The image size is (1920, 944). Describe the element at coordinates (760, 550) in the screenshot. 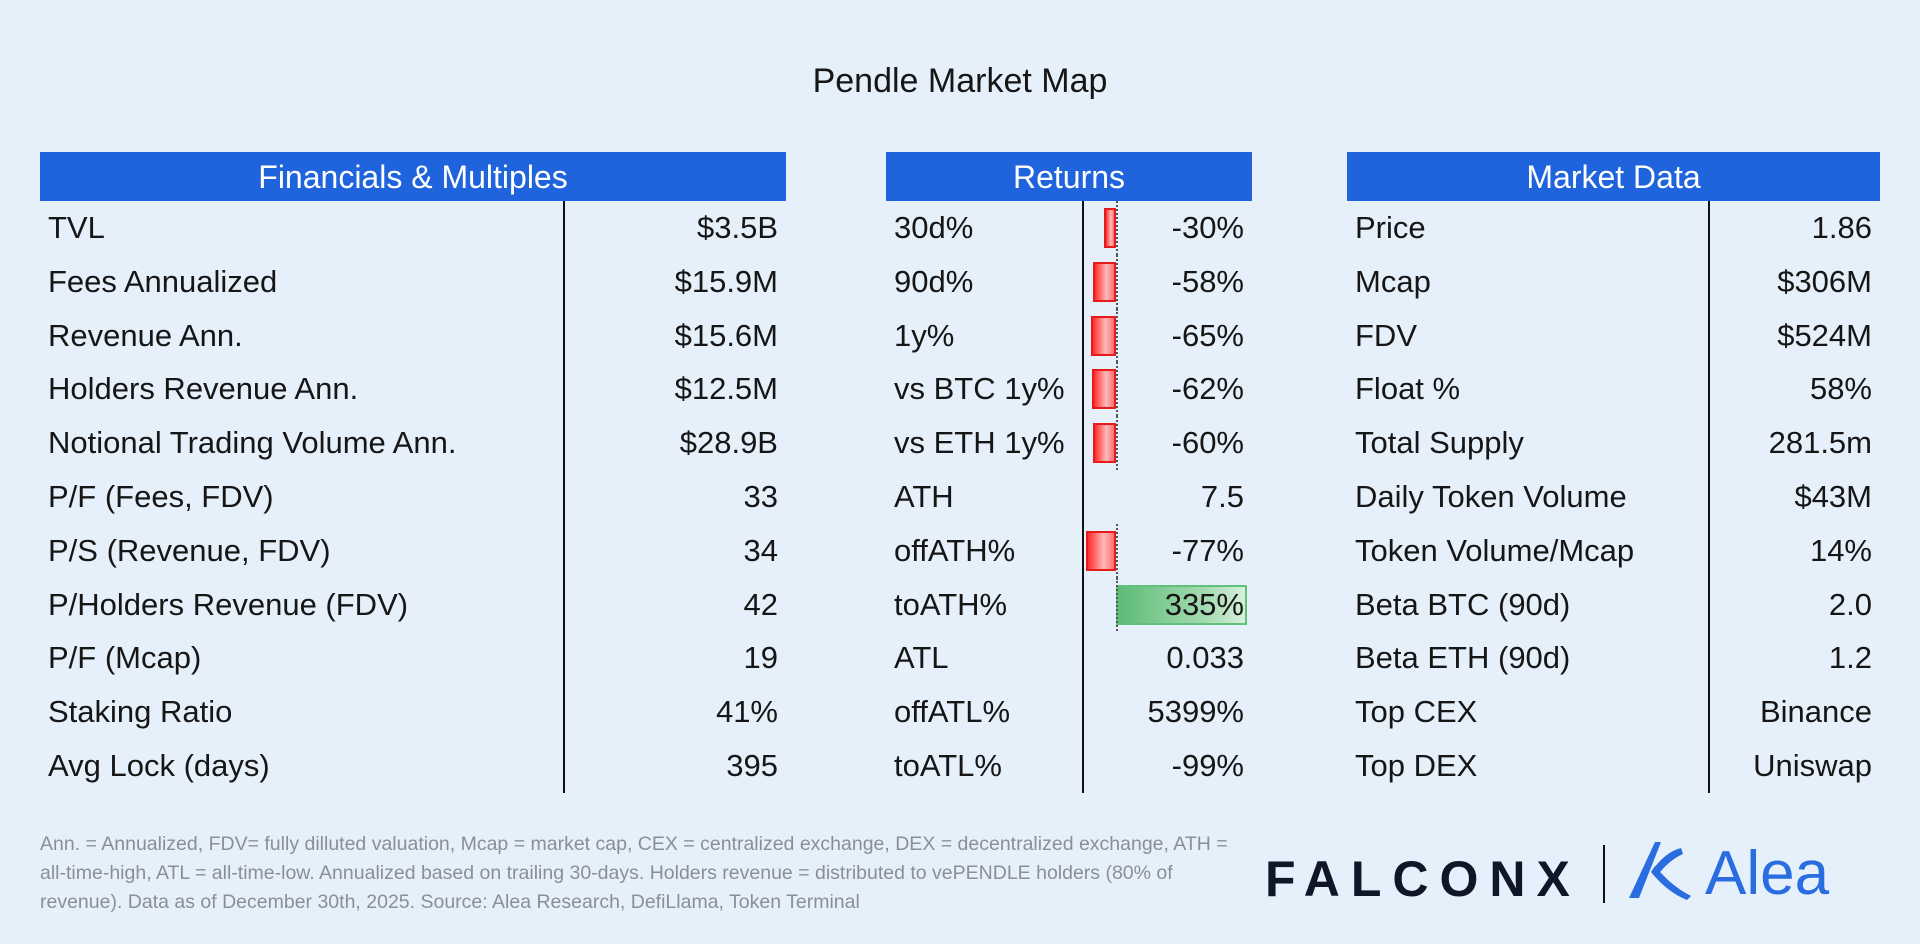

I see `row-value: 34` at that location.